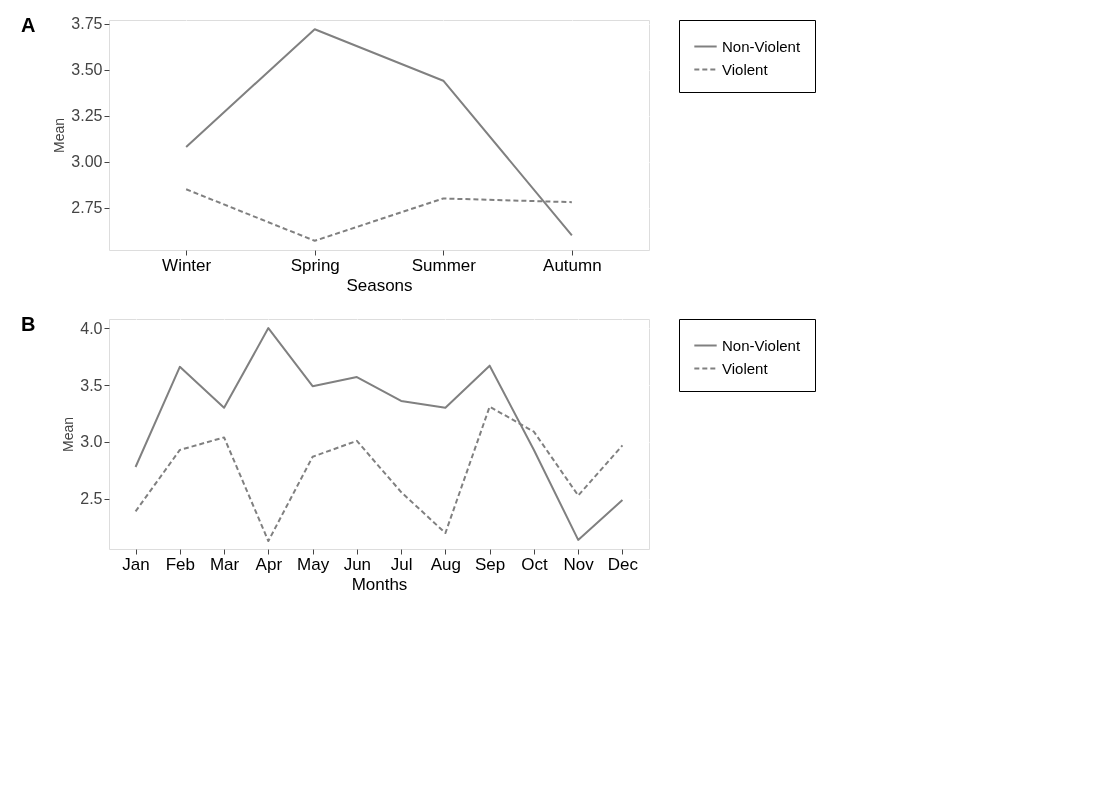 Image resolution: width=1107 pixels, height=807 pixels. Describe the element at coordinates (572, 265) in the screenshot. I see `x-tick-label: Autumn` at that location.